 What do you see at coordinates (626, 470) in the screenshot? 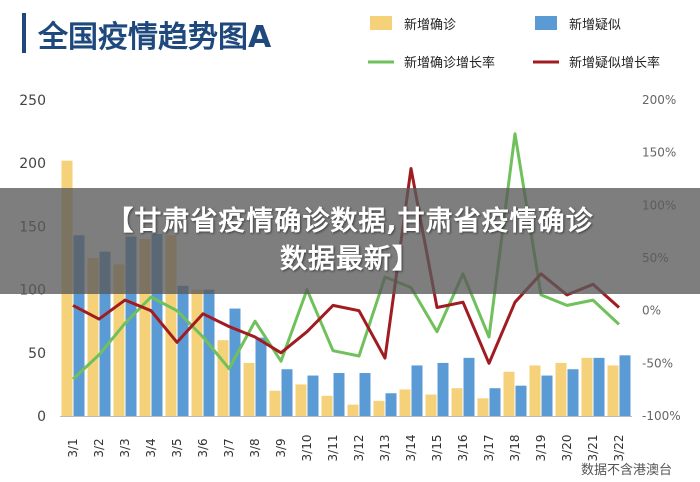
I see `watermark-text: 数据不含港澳台` at bounding box center [626, 470].